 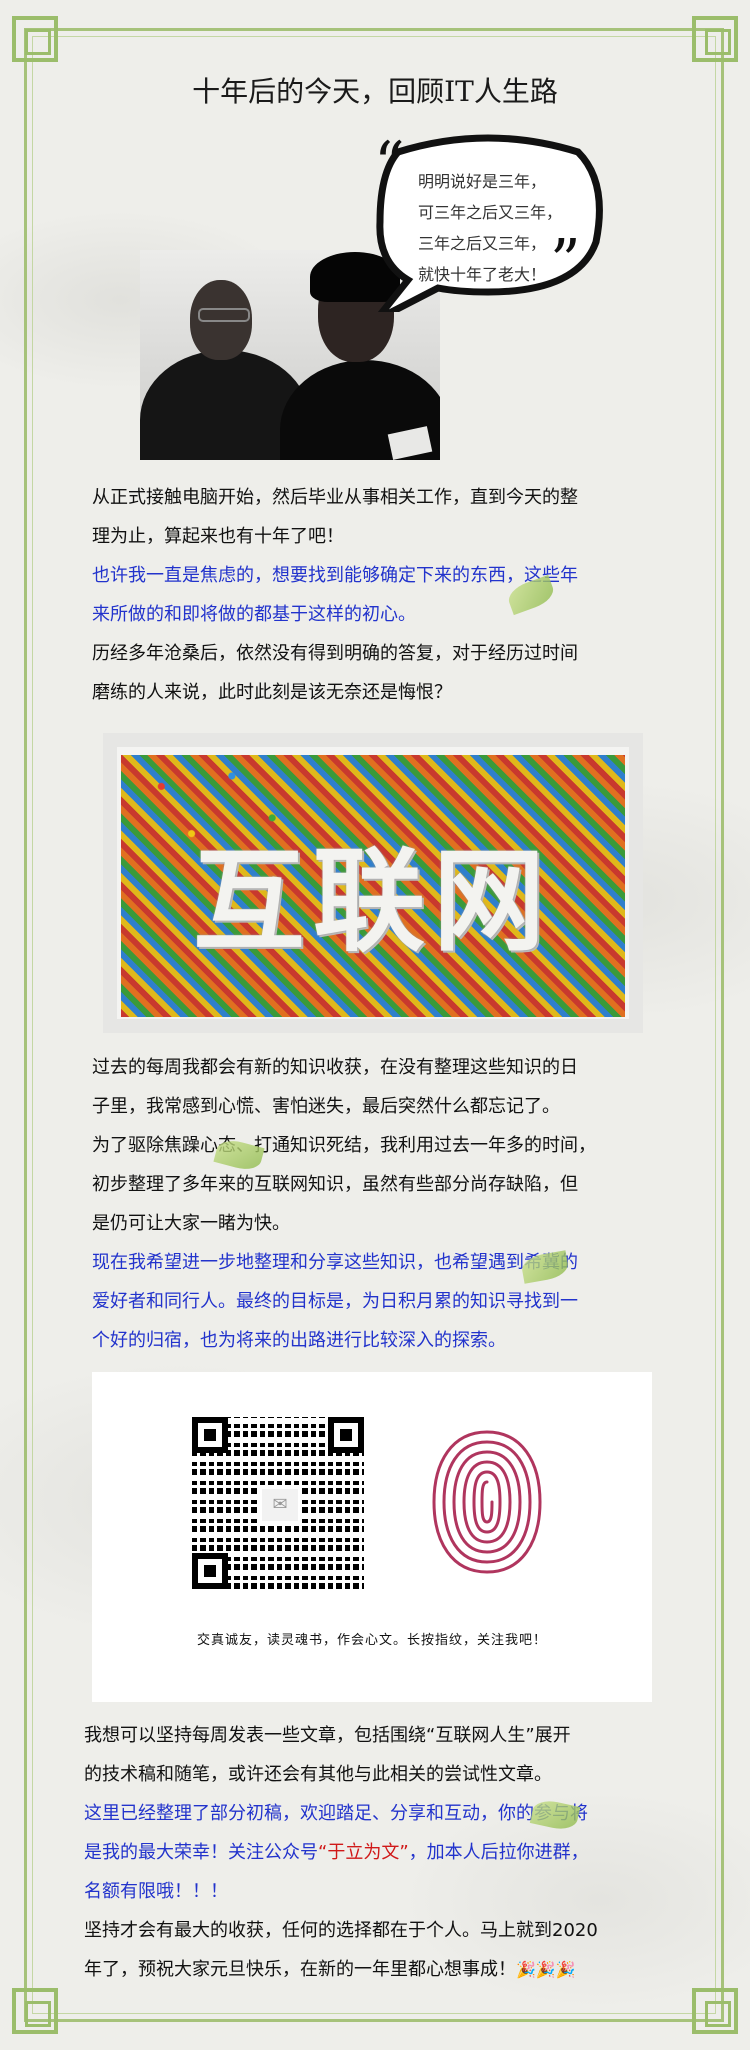 What do you see at coordinates (335, 575) in the screenshot?
I see `text-line-blue: 也许我一直是焦虑的，想要找到能够确定下来的东西，这些年` at bounding box center [335, 575].